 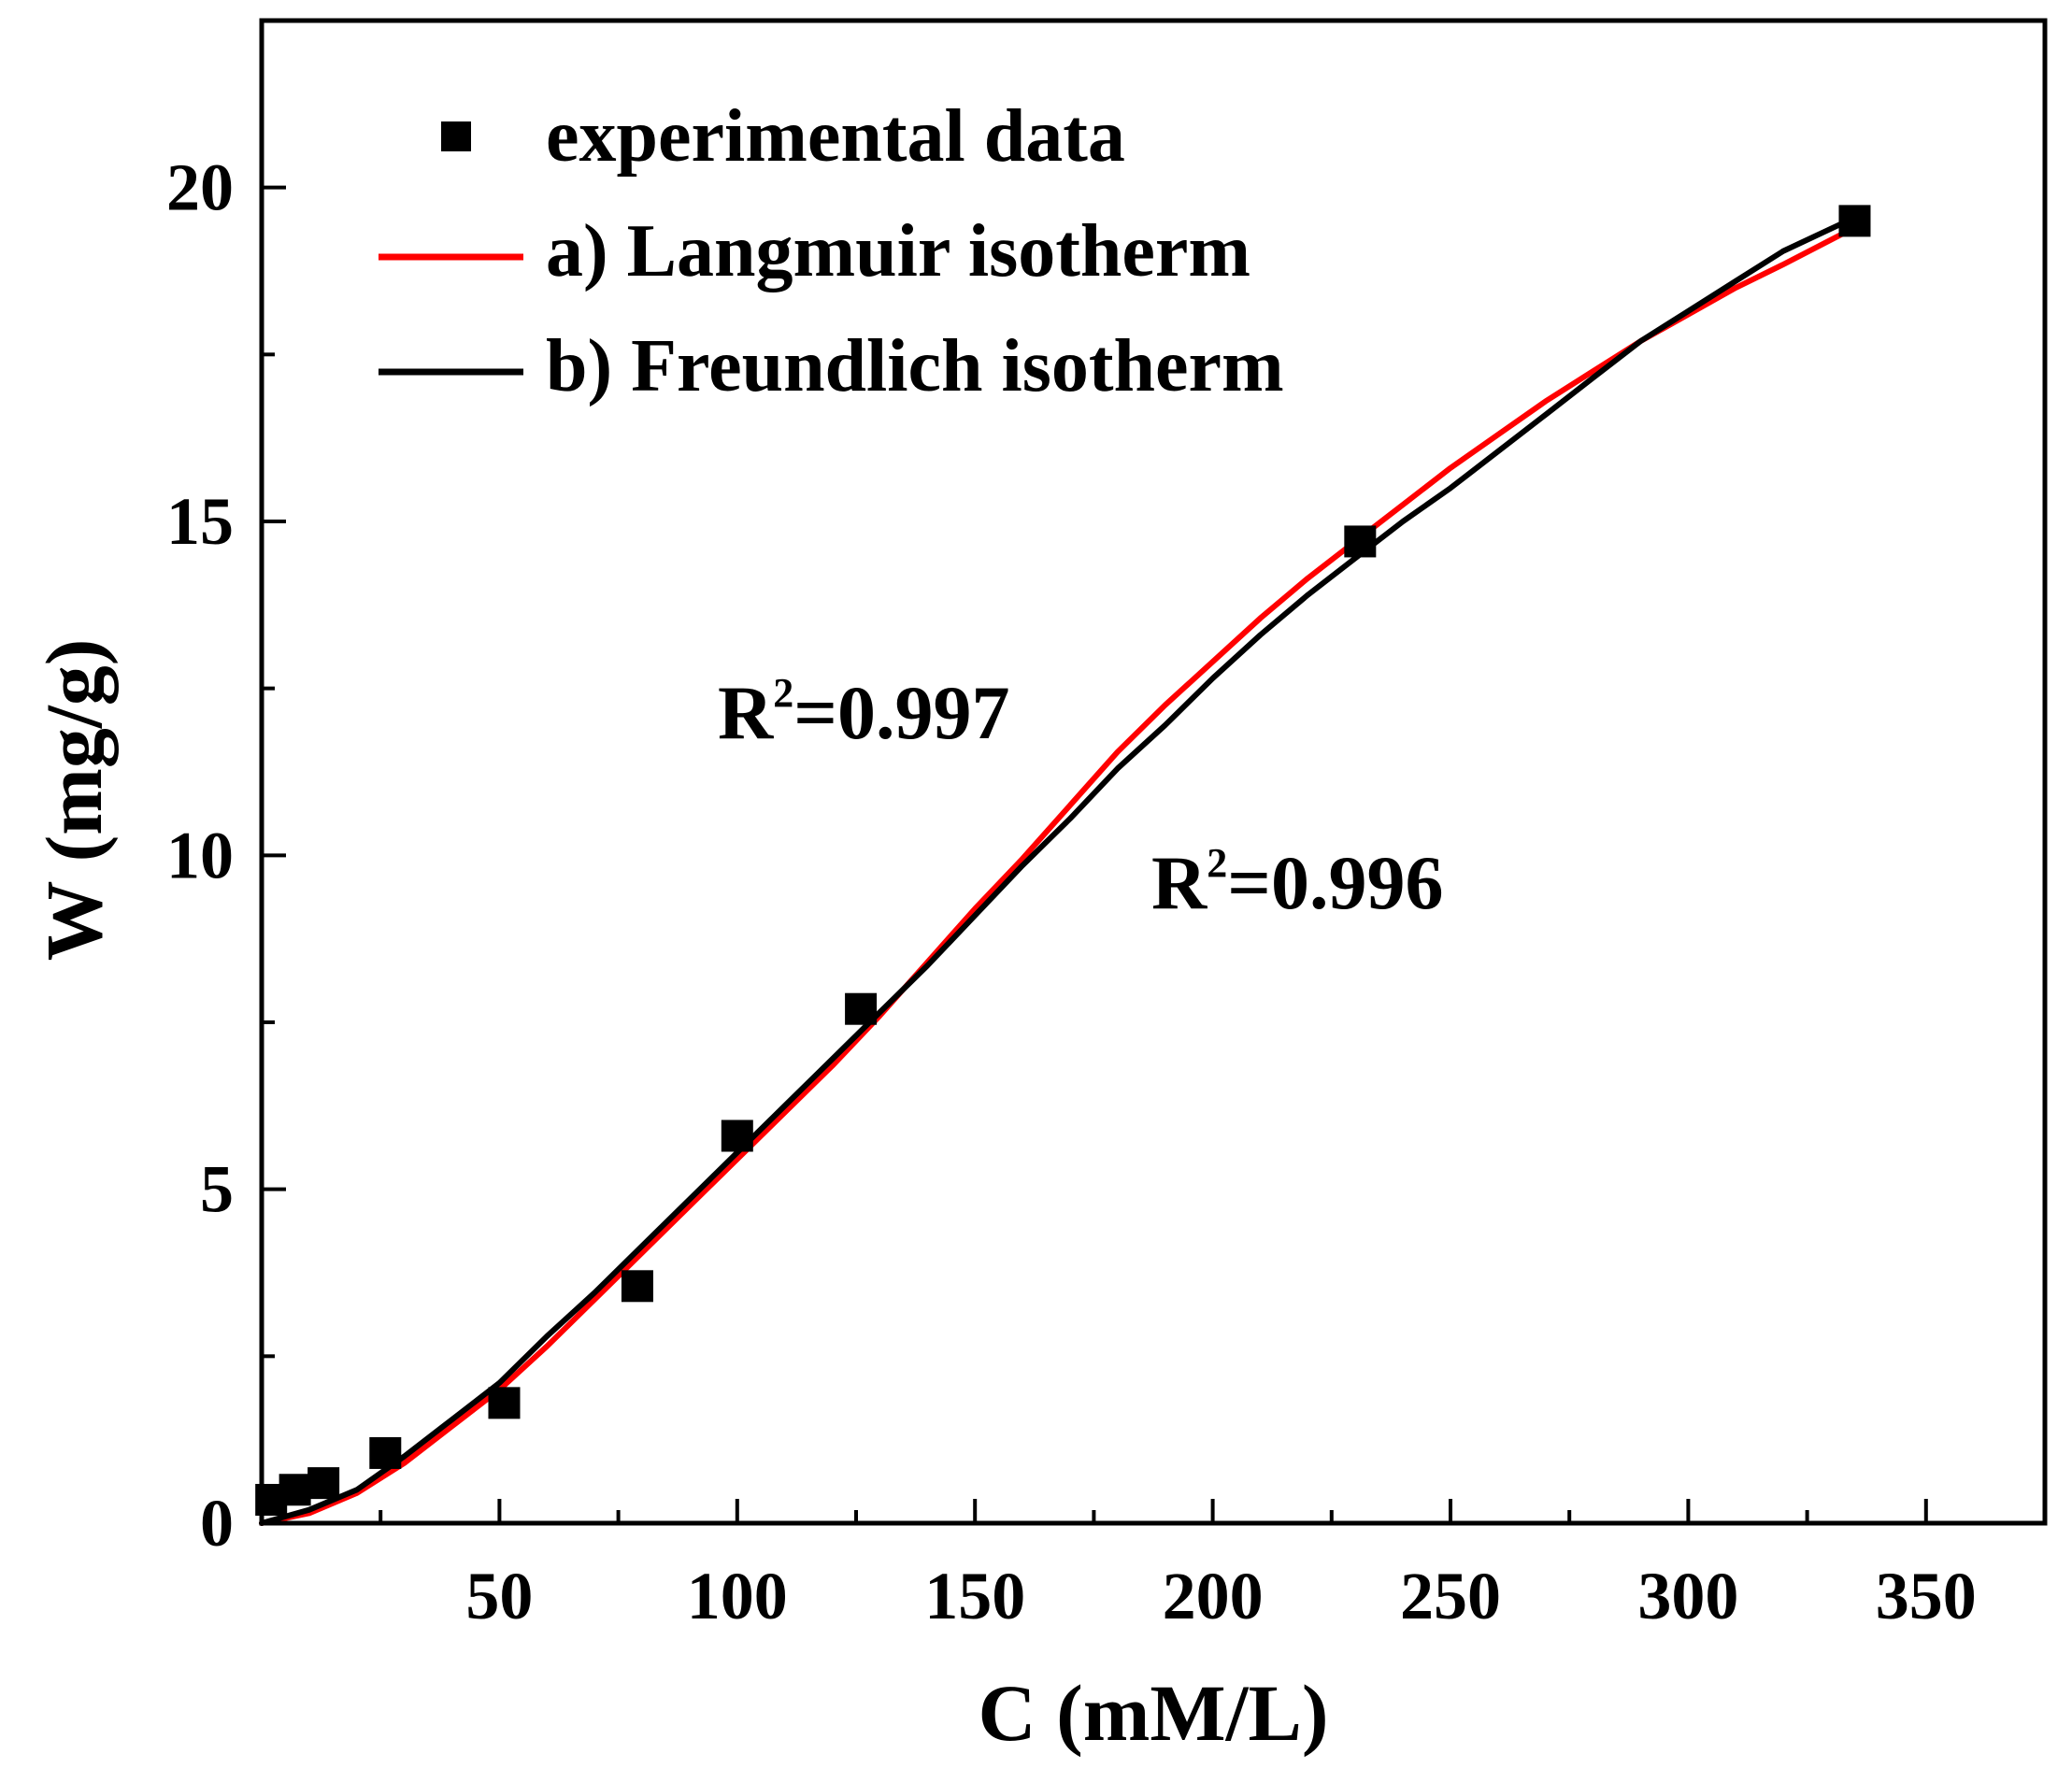 What do you see at coordinates (1450, 1596) in the screenshot?
I see `x-tick-label: 250` at bounding box center [1450, 1596].